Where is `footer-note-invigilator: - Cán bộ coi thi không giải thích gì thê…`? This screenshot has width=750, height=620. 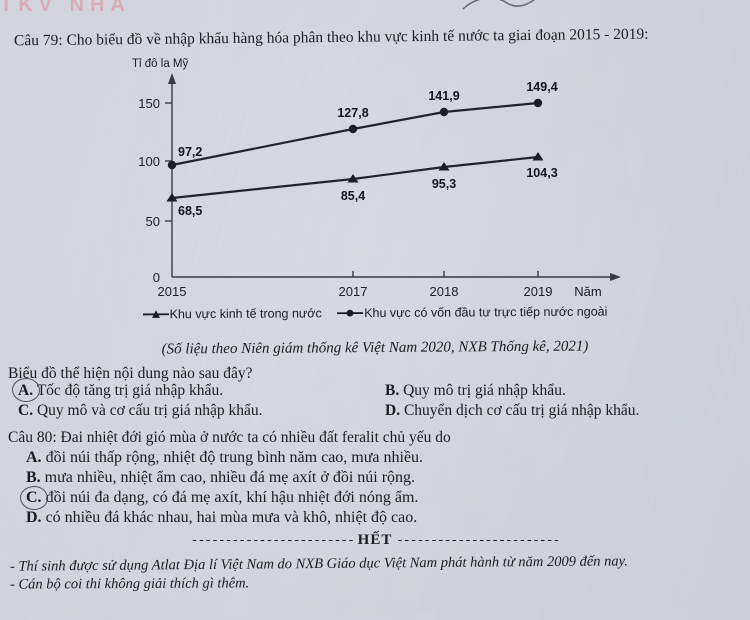
footer-note-invigilator: - Cán bộ coi thi không giải thích gì thê… is located at coordinates (129, 584).